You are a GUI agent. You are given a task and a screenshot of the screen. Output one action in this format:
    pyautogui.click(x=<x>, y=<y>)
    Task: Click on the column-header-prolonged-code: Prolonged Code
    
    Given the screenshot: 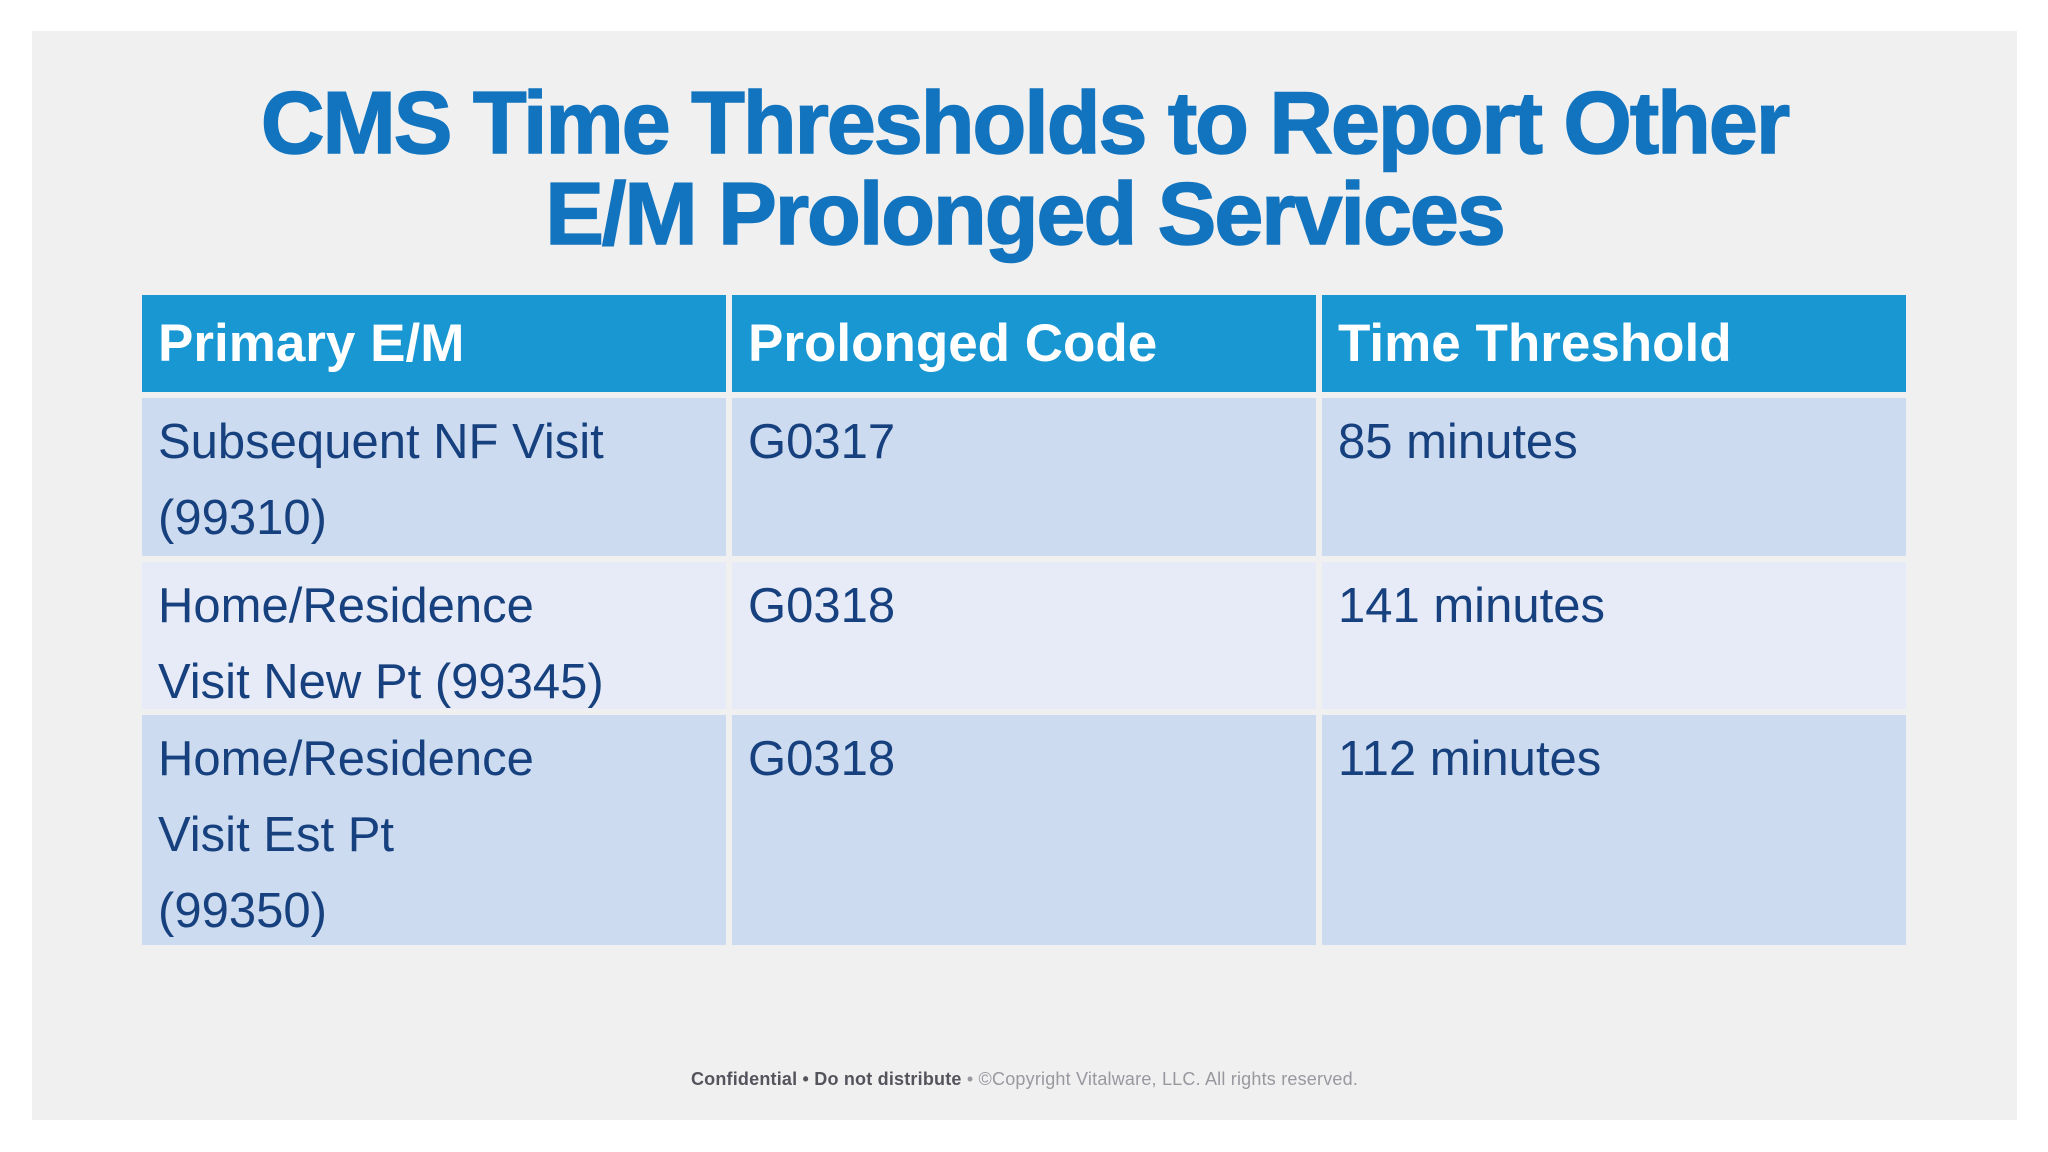 What is the action you would take?
    pyautogui.click(x=1024, y=343)
    